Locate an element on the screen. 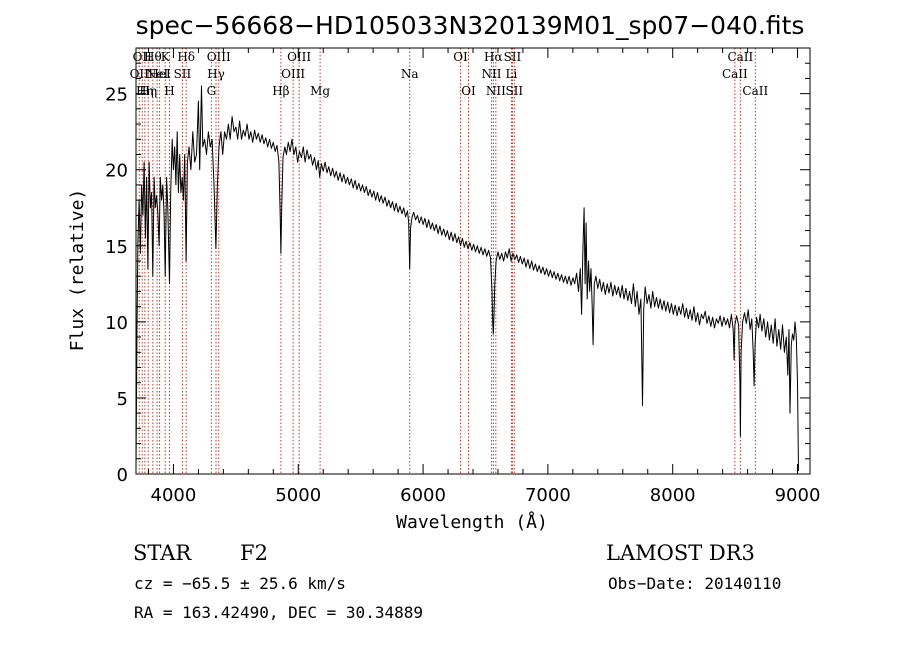 This screenshot has height=654, width=900. x-tick-label: 4000 is located at coordinates (174, 495).